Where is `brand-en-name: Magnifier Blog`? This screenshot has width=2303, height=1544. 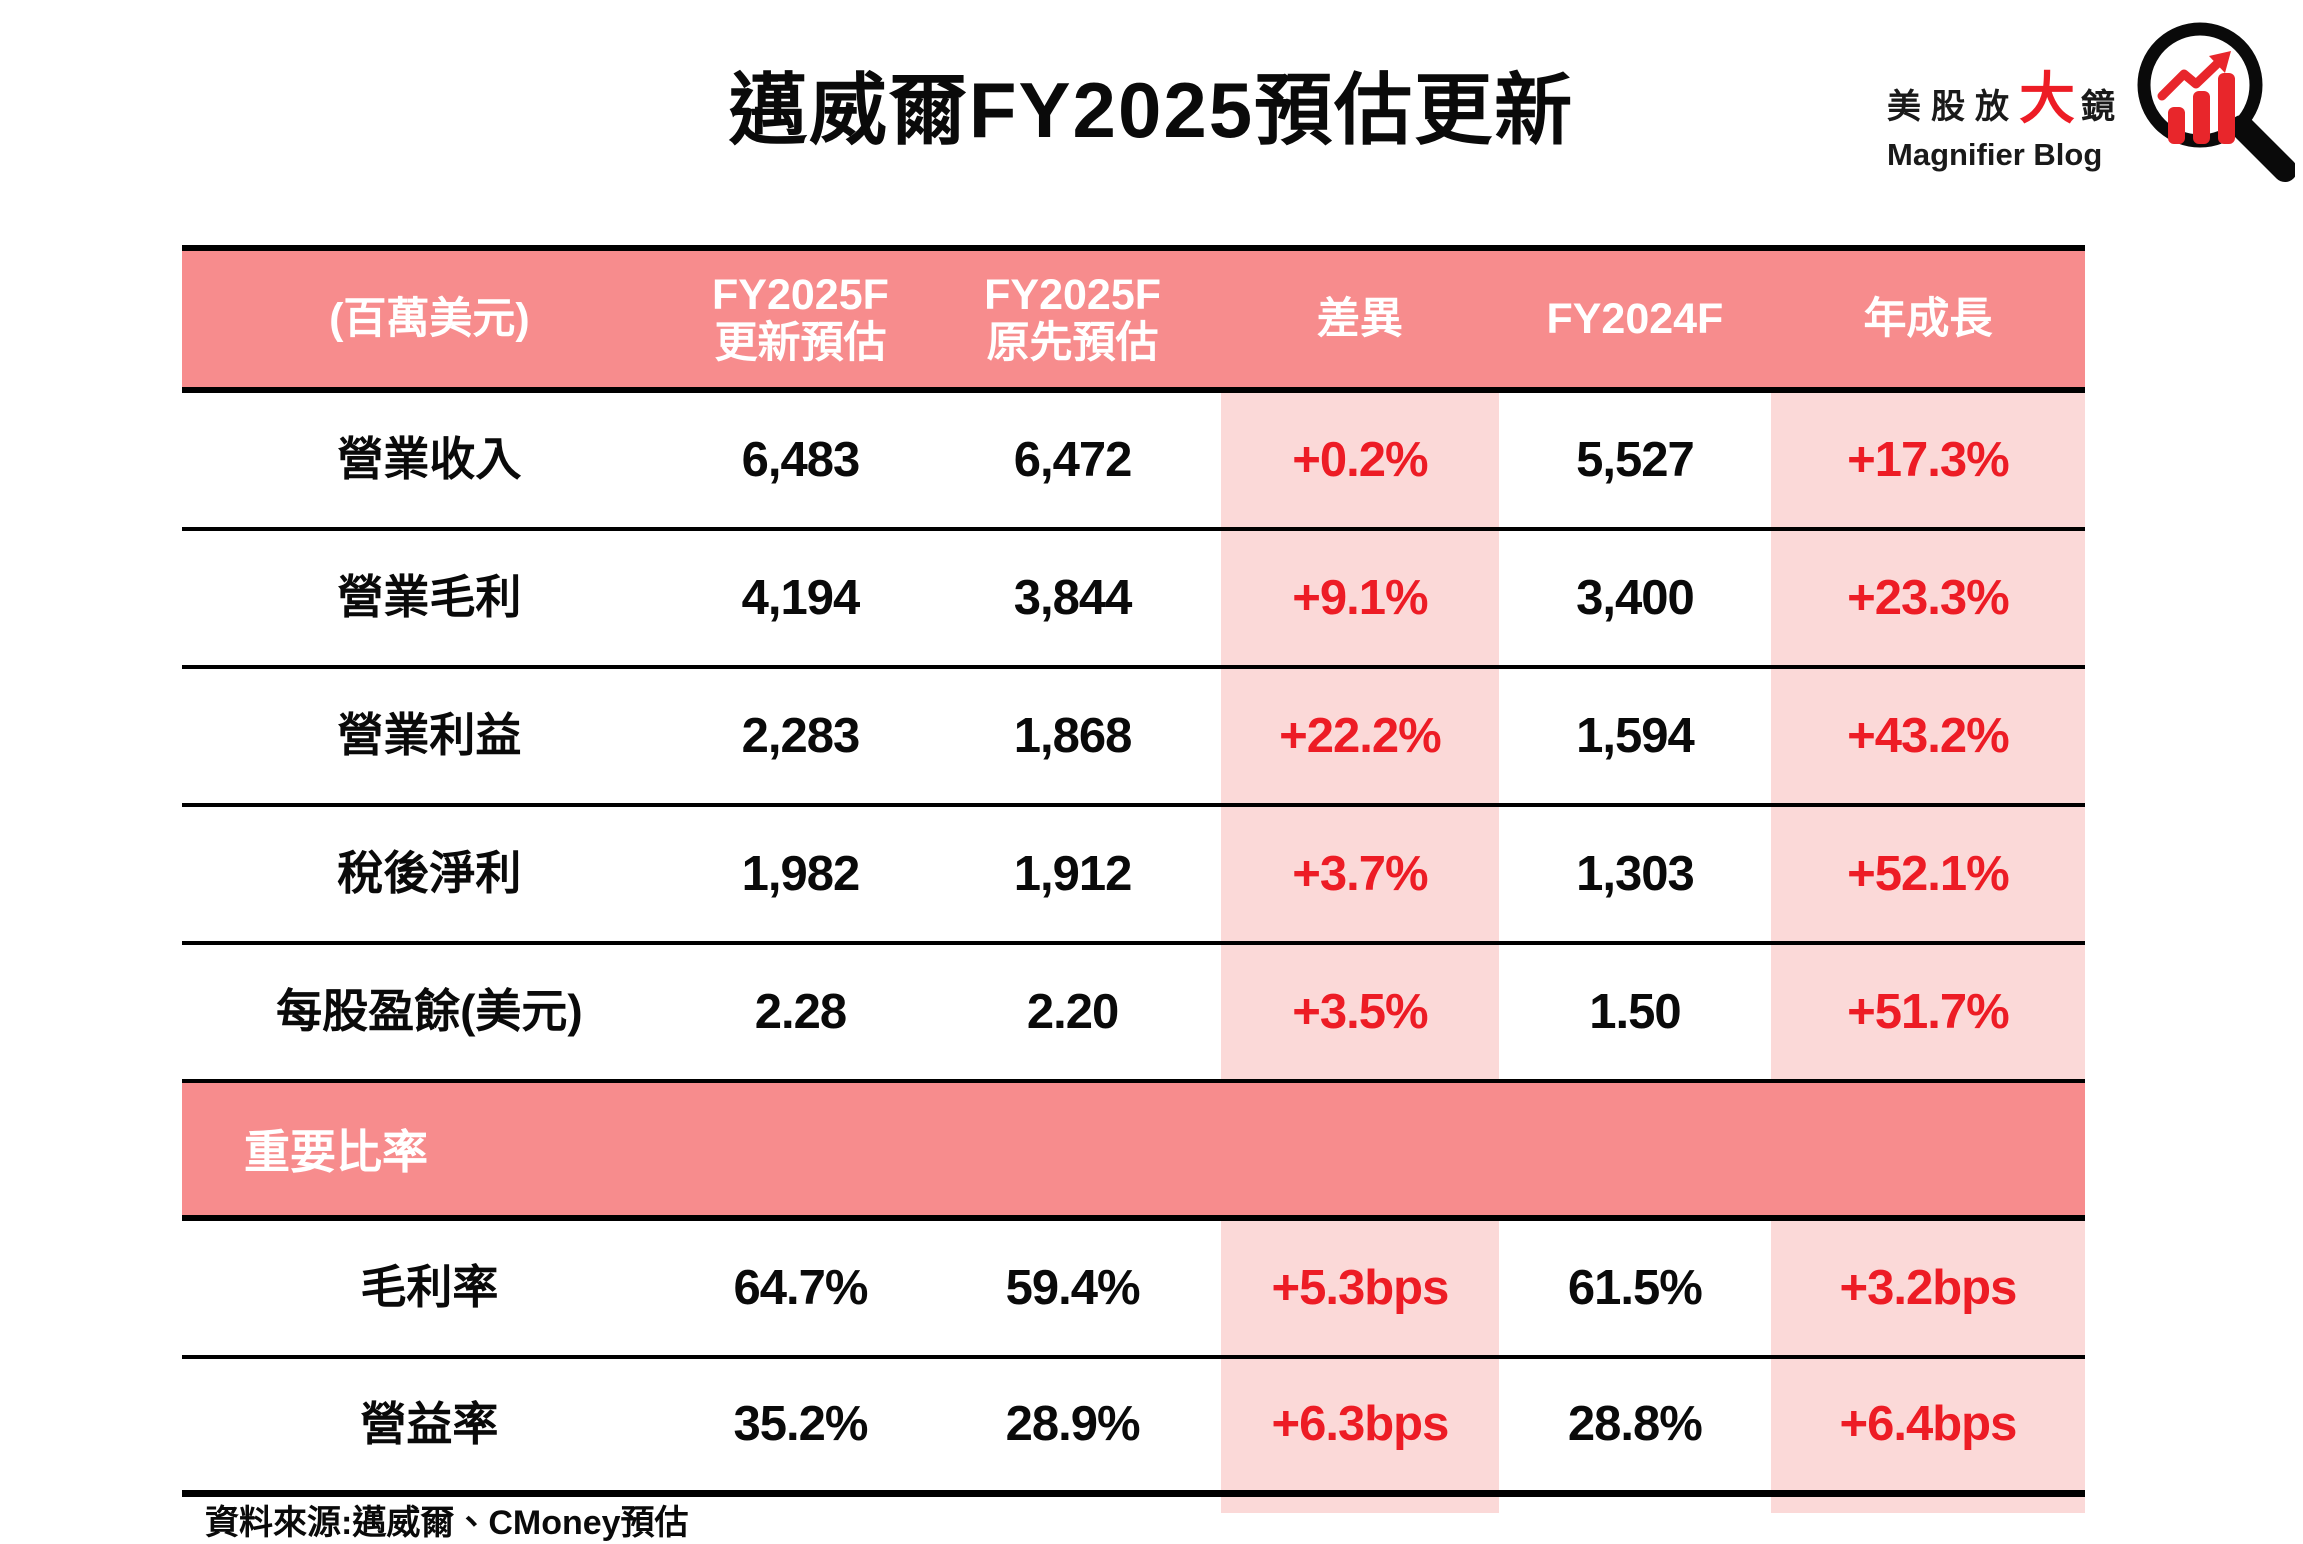 brand-en-name: Magnifier Blog is located at coordinates (1995, 154).